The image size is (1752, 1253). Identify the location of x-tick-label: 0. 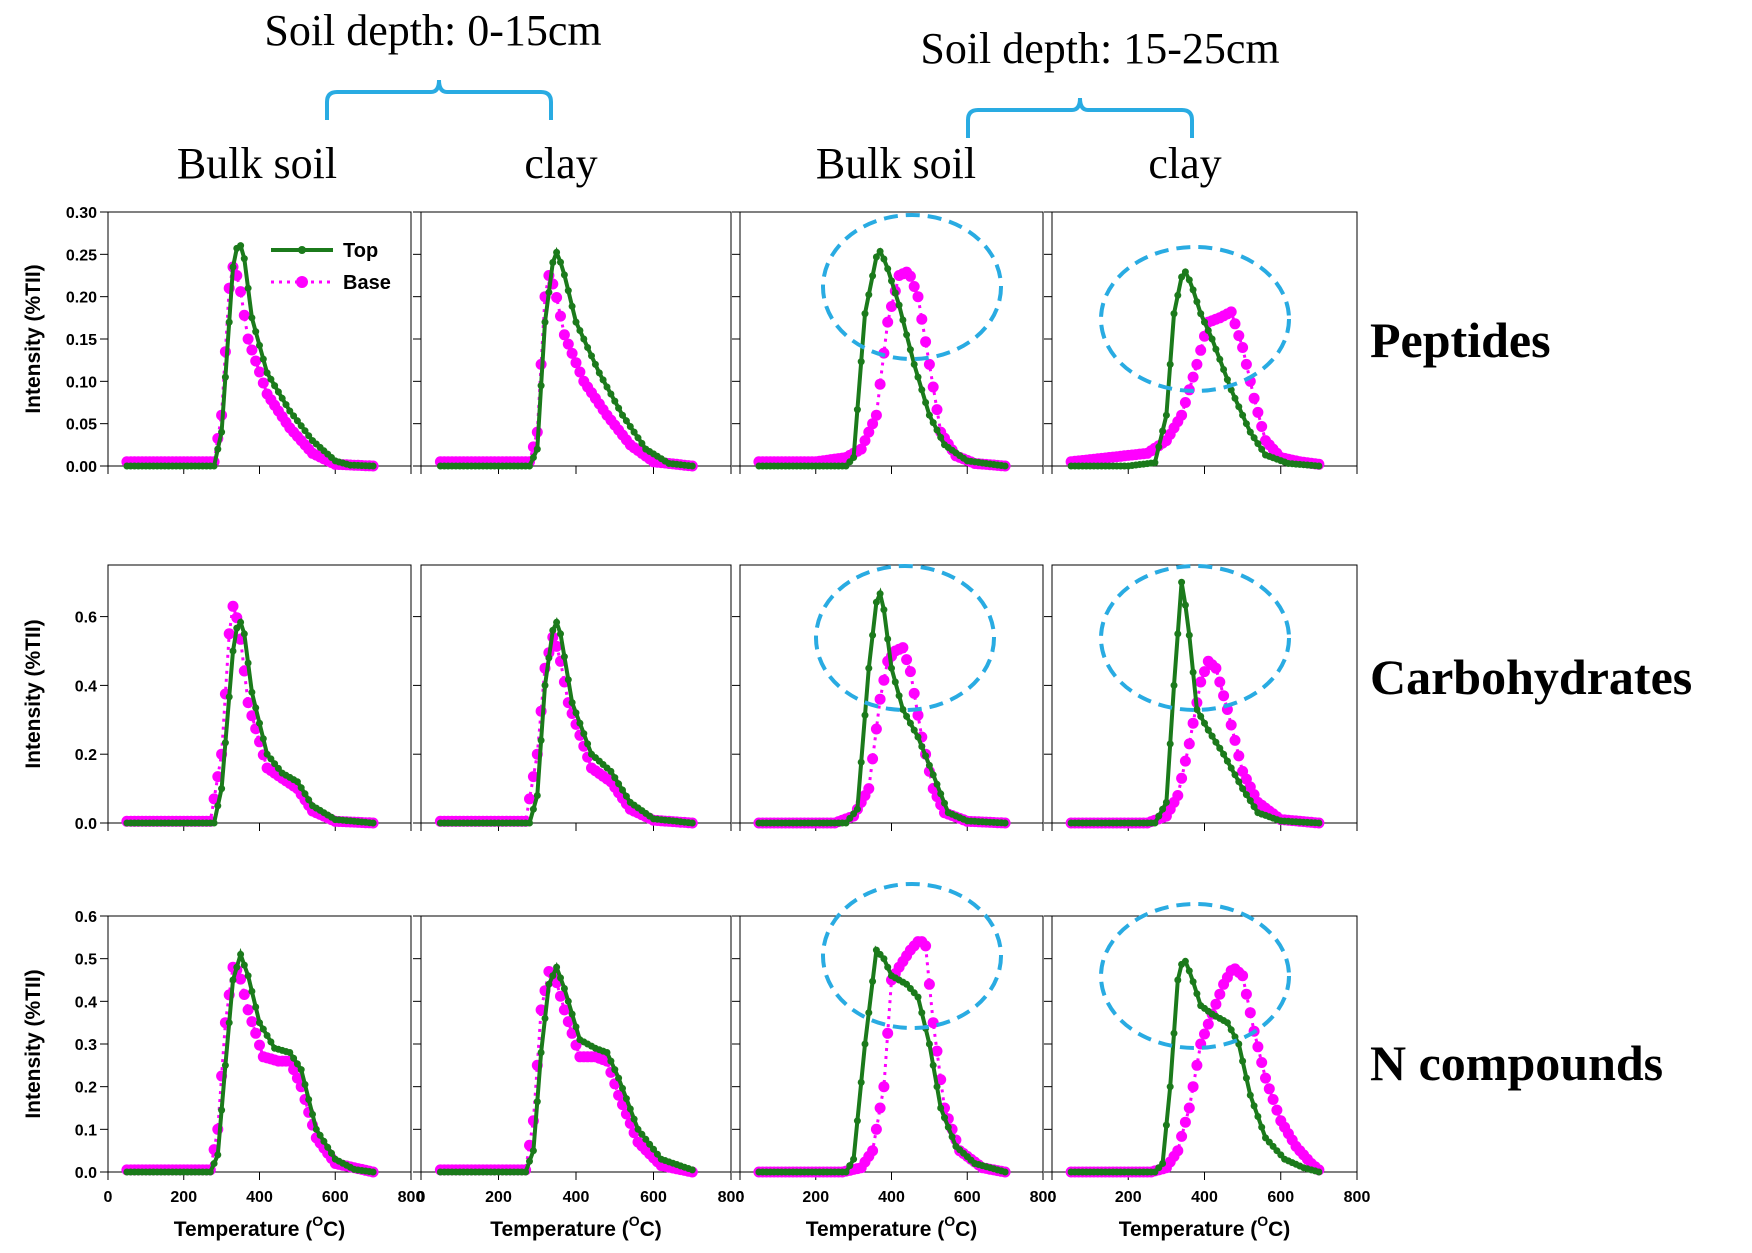
(1052, 1197).